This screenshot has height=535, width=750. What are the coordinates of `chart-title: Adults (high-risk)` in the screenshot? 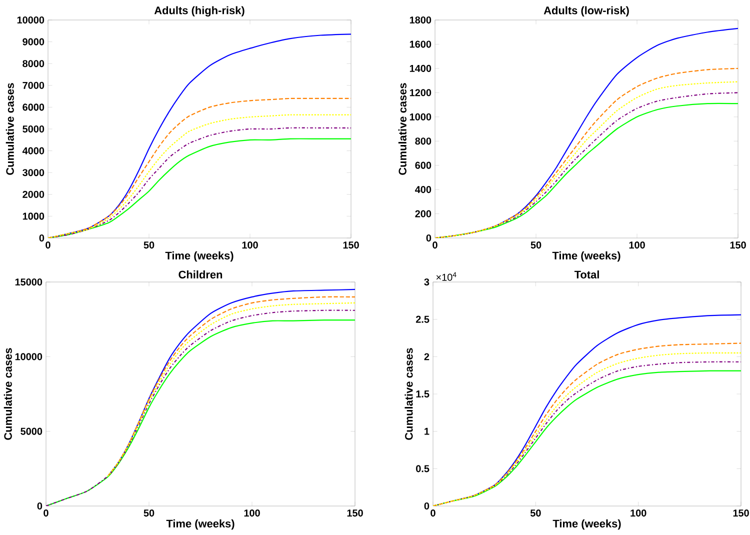 It's located at (199, 11).